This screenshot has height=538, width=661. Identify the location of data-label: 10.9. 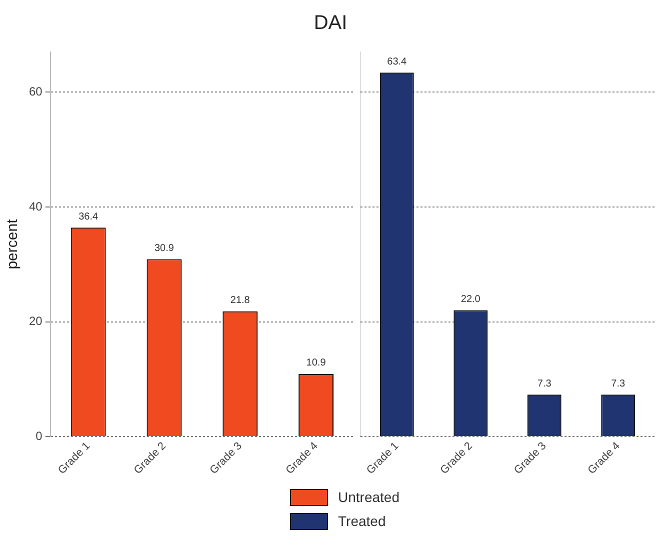
(316, 363).